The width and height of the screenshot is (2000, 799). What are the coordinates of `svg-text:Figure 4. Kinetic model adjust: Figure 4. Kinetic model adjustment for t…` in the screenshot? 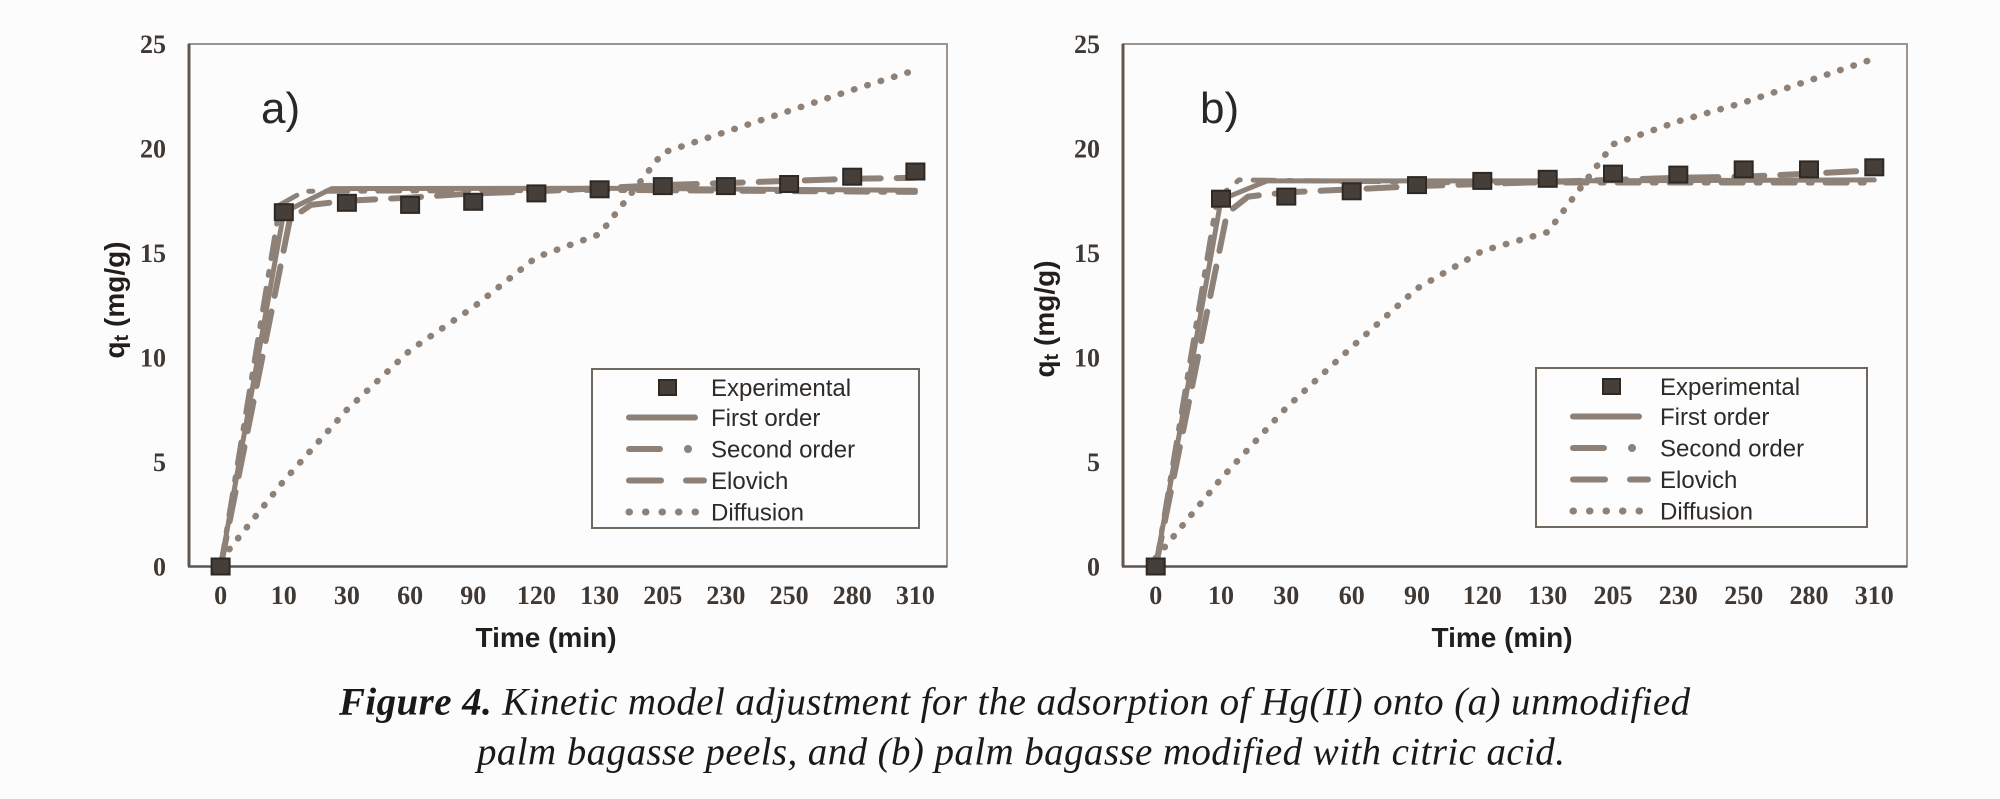 It's located at (1014, 702).